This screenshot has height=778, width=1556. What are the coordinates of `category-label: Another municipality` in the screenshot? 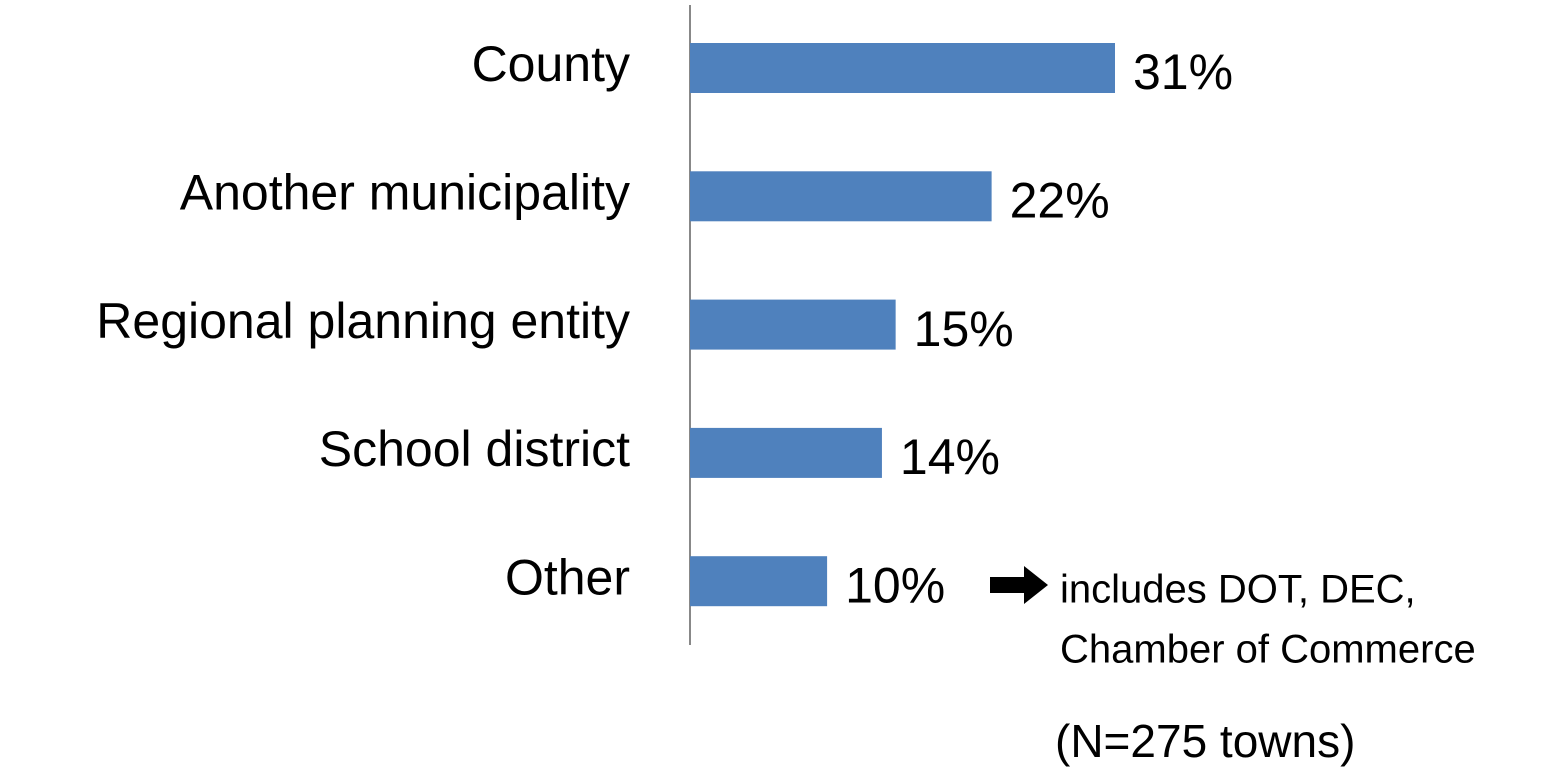 It's located at (405, 193).